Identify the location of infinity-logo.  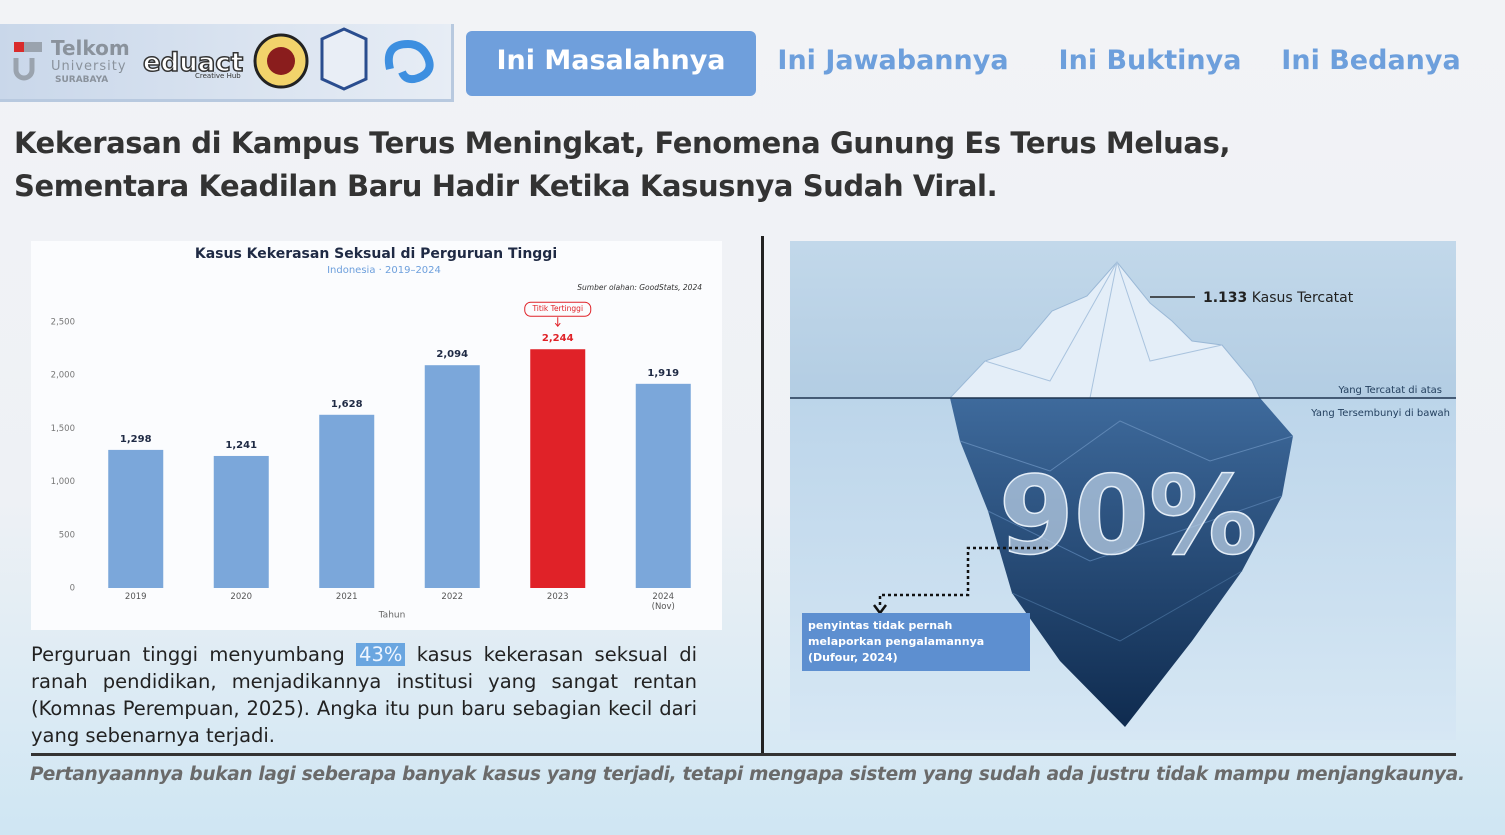
(409, 61).